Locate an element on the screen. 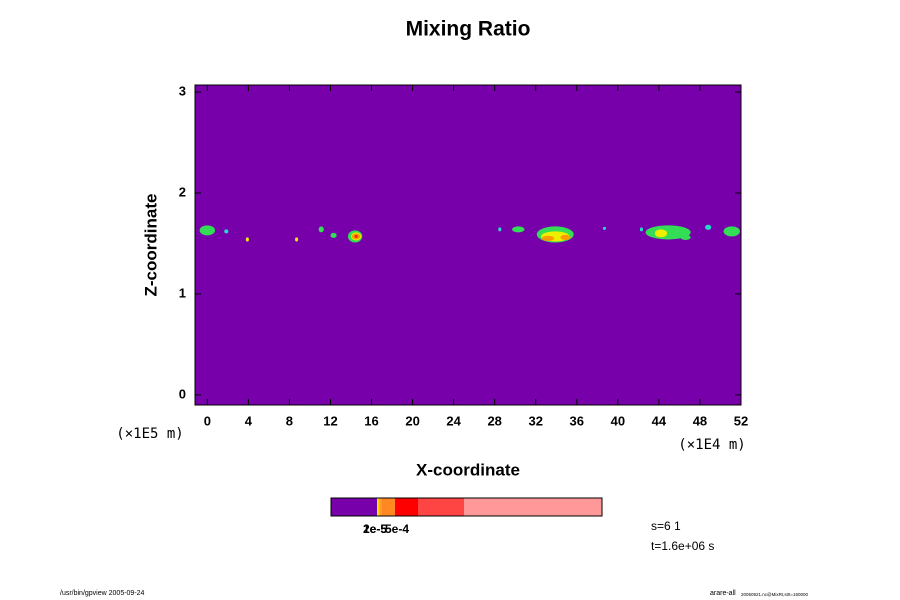 The height and width of the screenshot is (600, 900). x-tick-label: 8 is located at coordinates (289, 420).